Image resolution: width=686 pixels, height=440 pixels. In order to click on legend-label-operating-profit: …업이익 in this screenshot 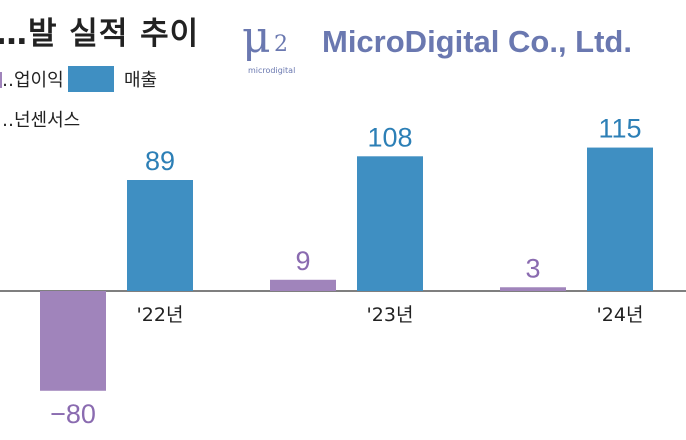, I will do `click(32, 80)`.